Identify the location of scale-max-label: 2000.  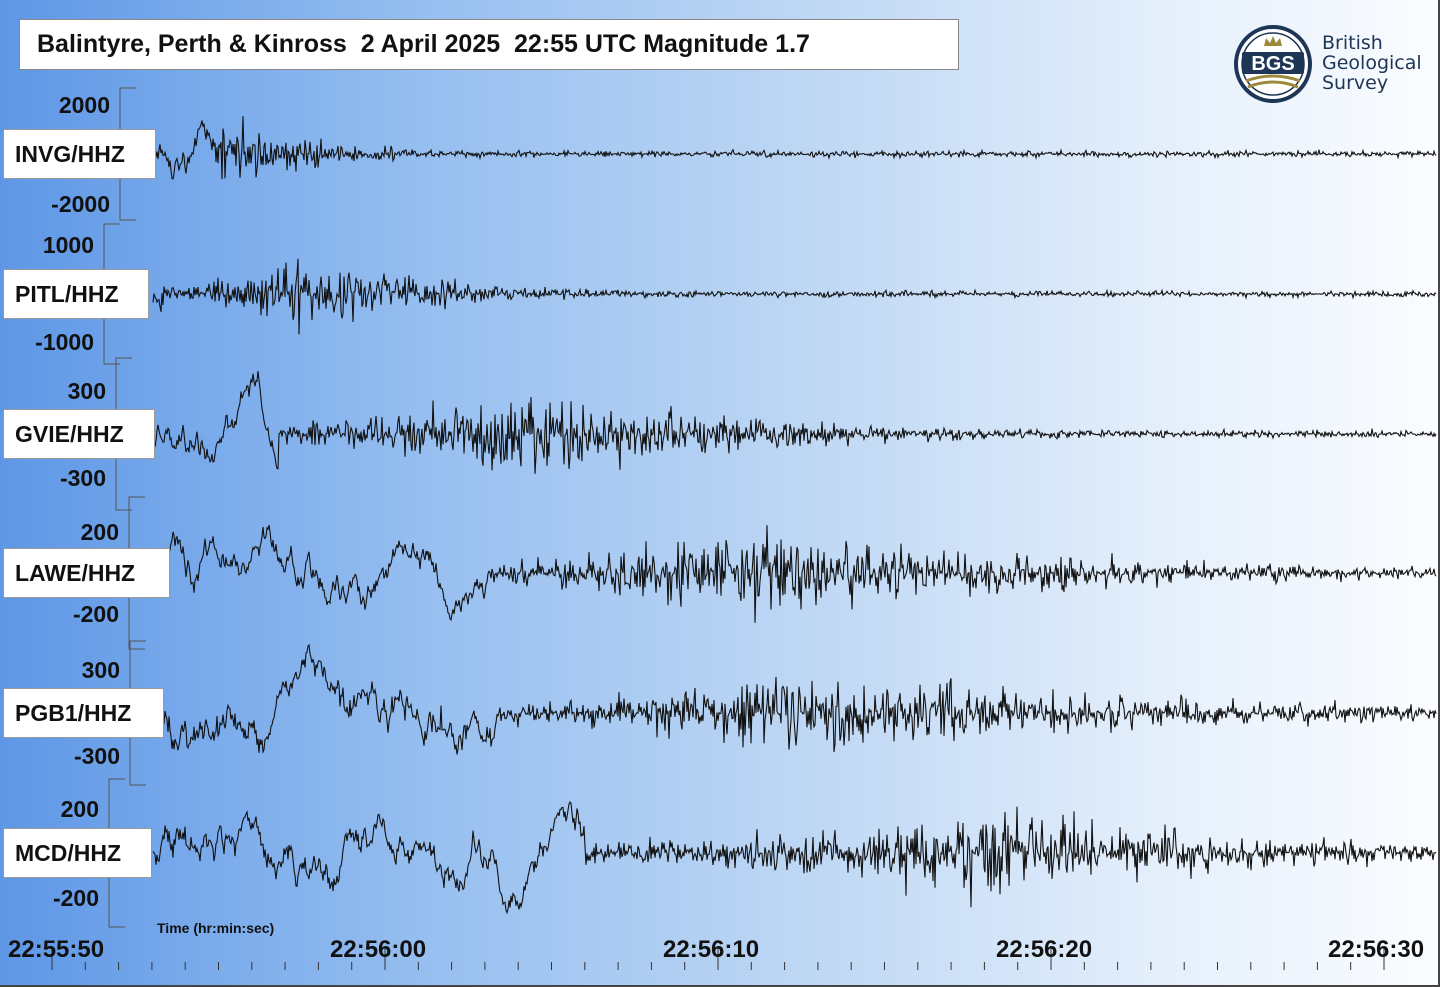
(84, 105).